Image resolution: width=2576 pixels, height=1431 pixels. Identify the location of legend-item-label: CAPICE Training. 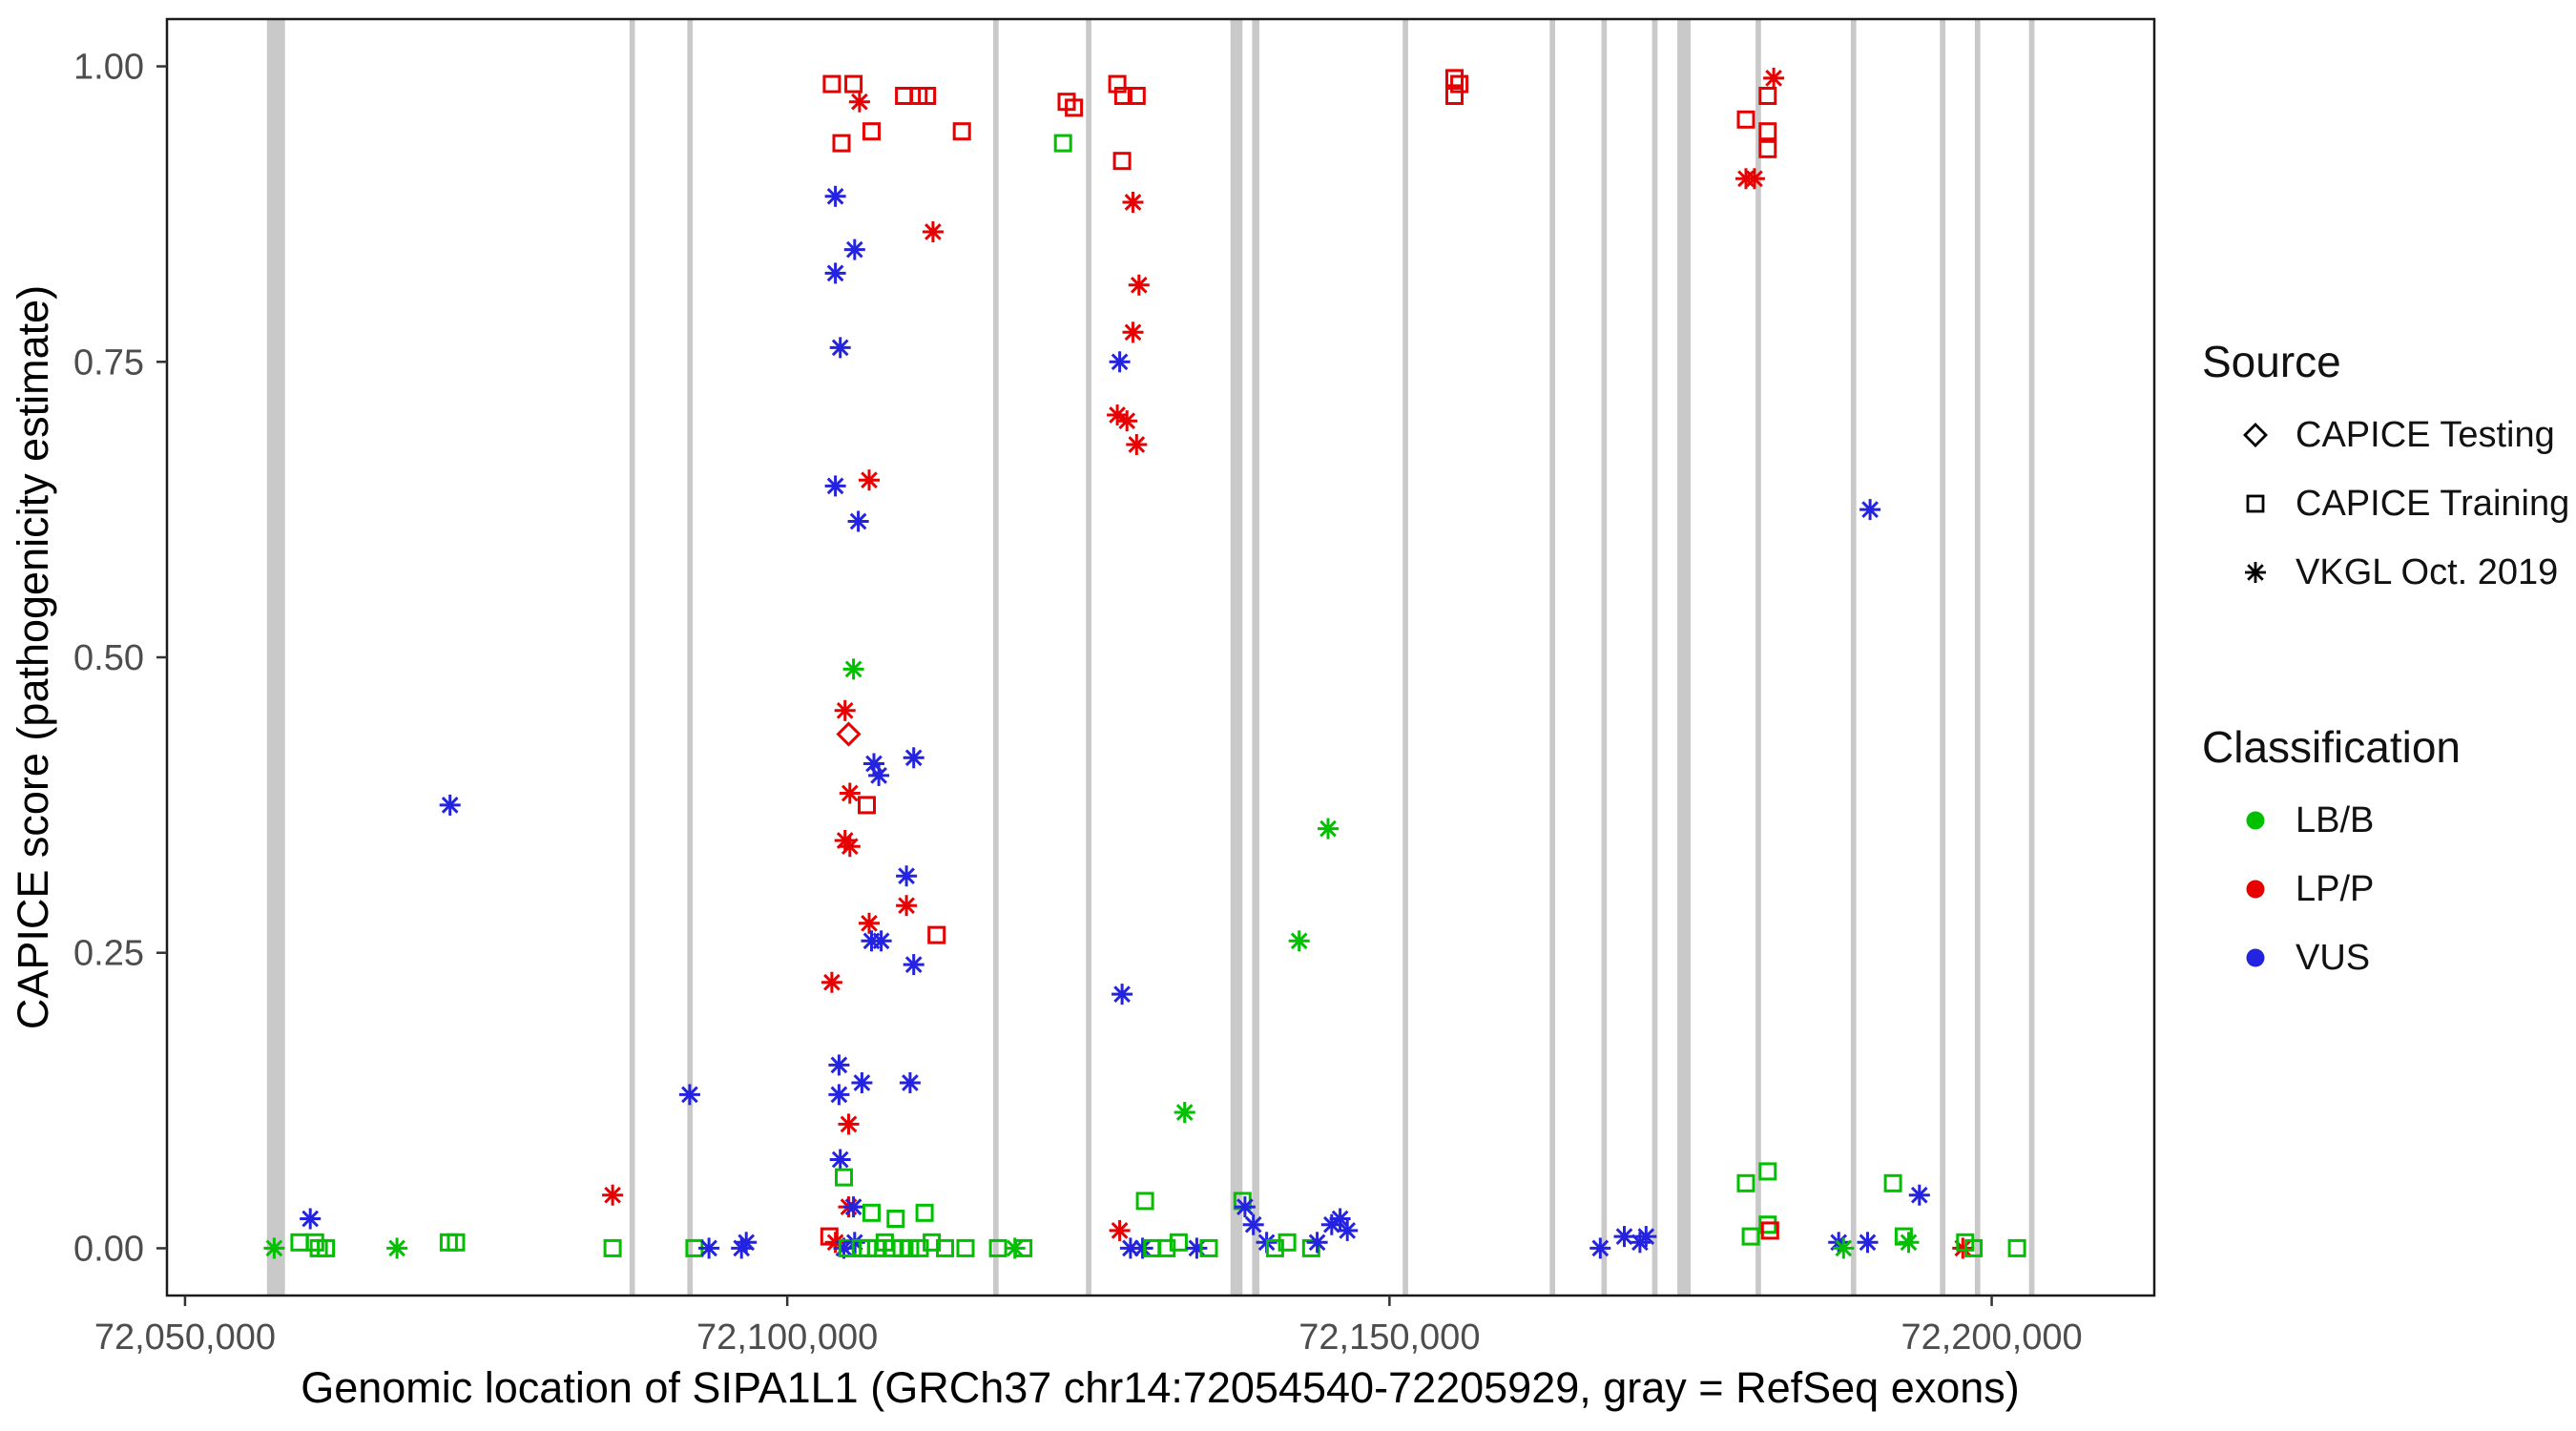
(2433, 503).